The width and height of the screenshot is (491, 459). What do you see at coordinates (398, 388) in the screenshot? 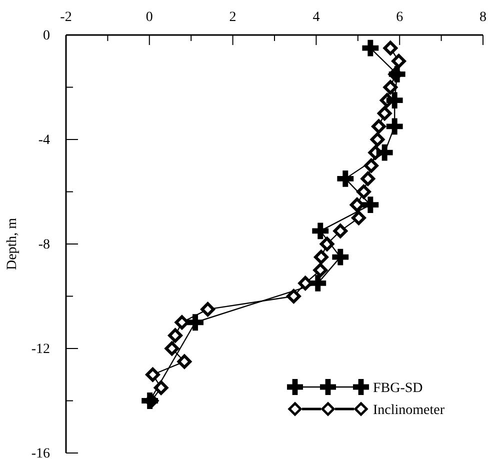
I see `legend-label: FBG-SD` at bounding box center [398, 388].